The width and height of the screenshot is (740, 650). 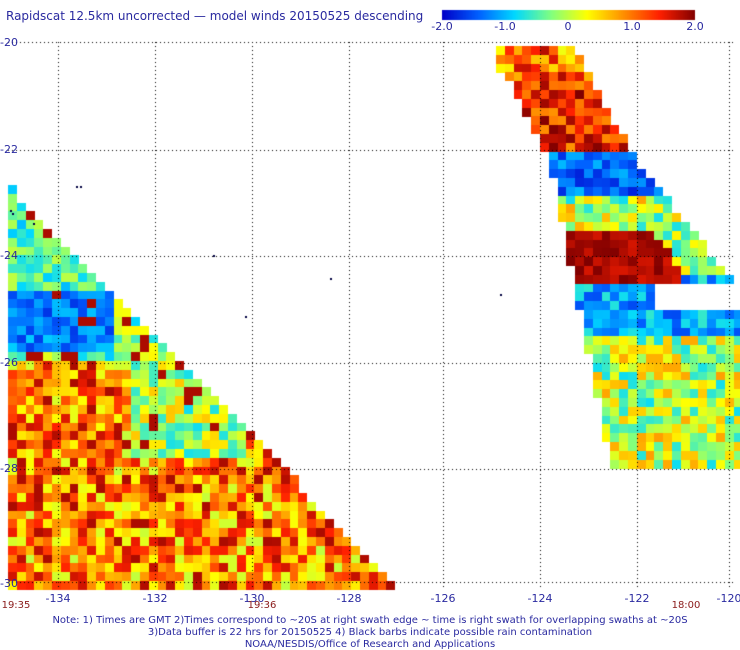 I want to click on latitude-label: -30, so click(x=9, y=583).